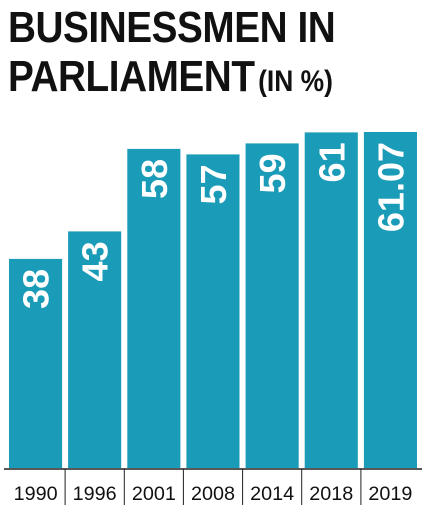  Describe the element at coordinates (36, 289) in the screenshot. I see `value-label-1990: 38` at that location.